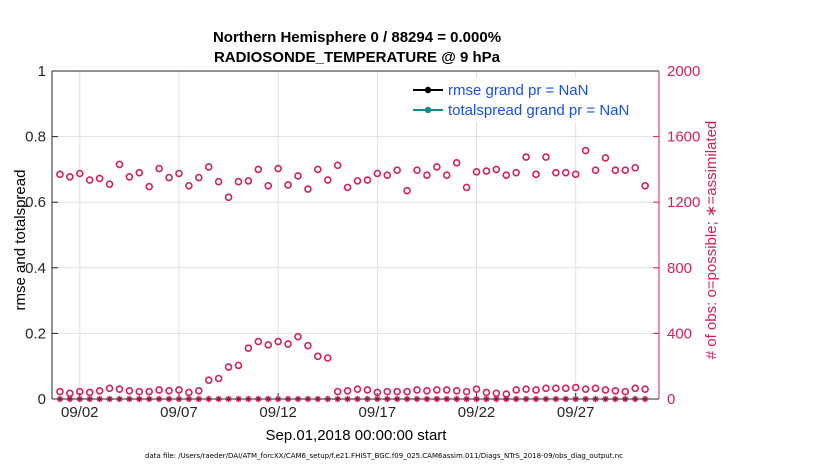 This screenshot has height=470, width=830. I want to click on right-tick-label: 1200, so click(683, 202).